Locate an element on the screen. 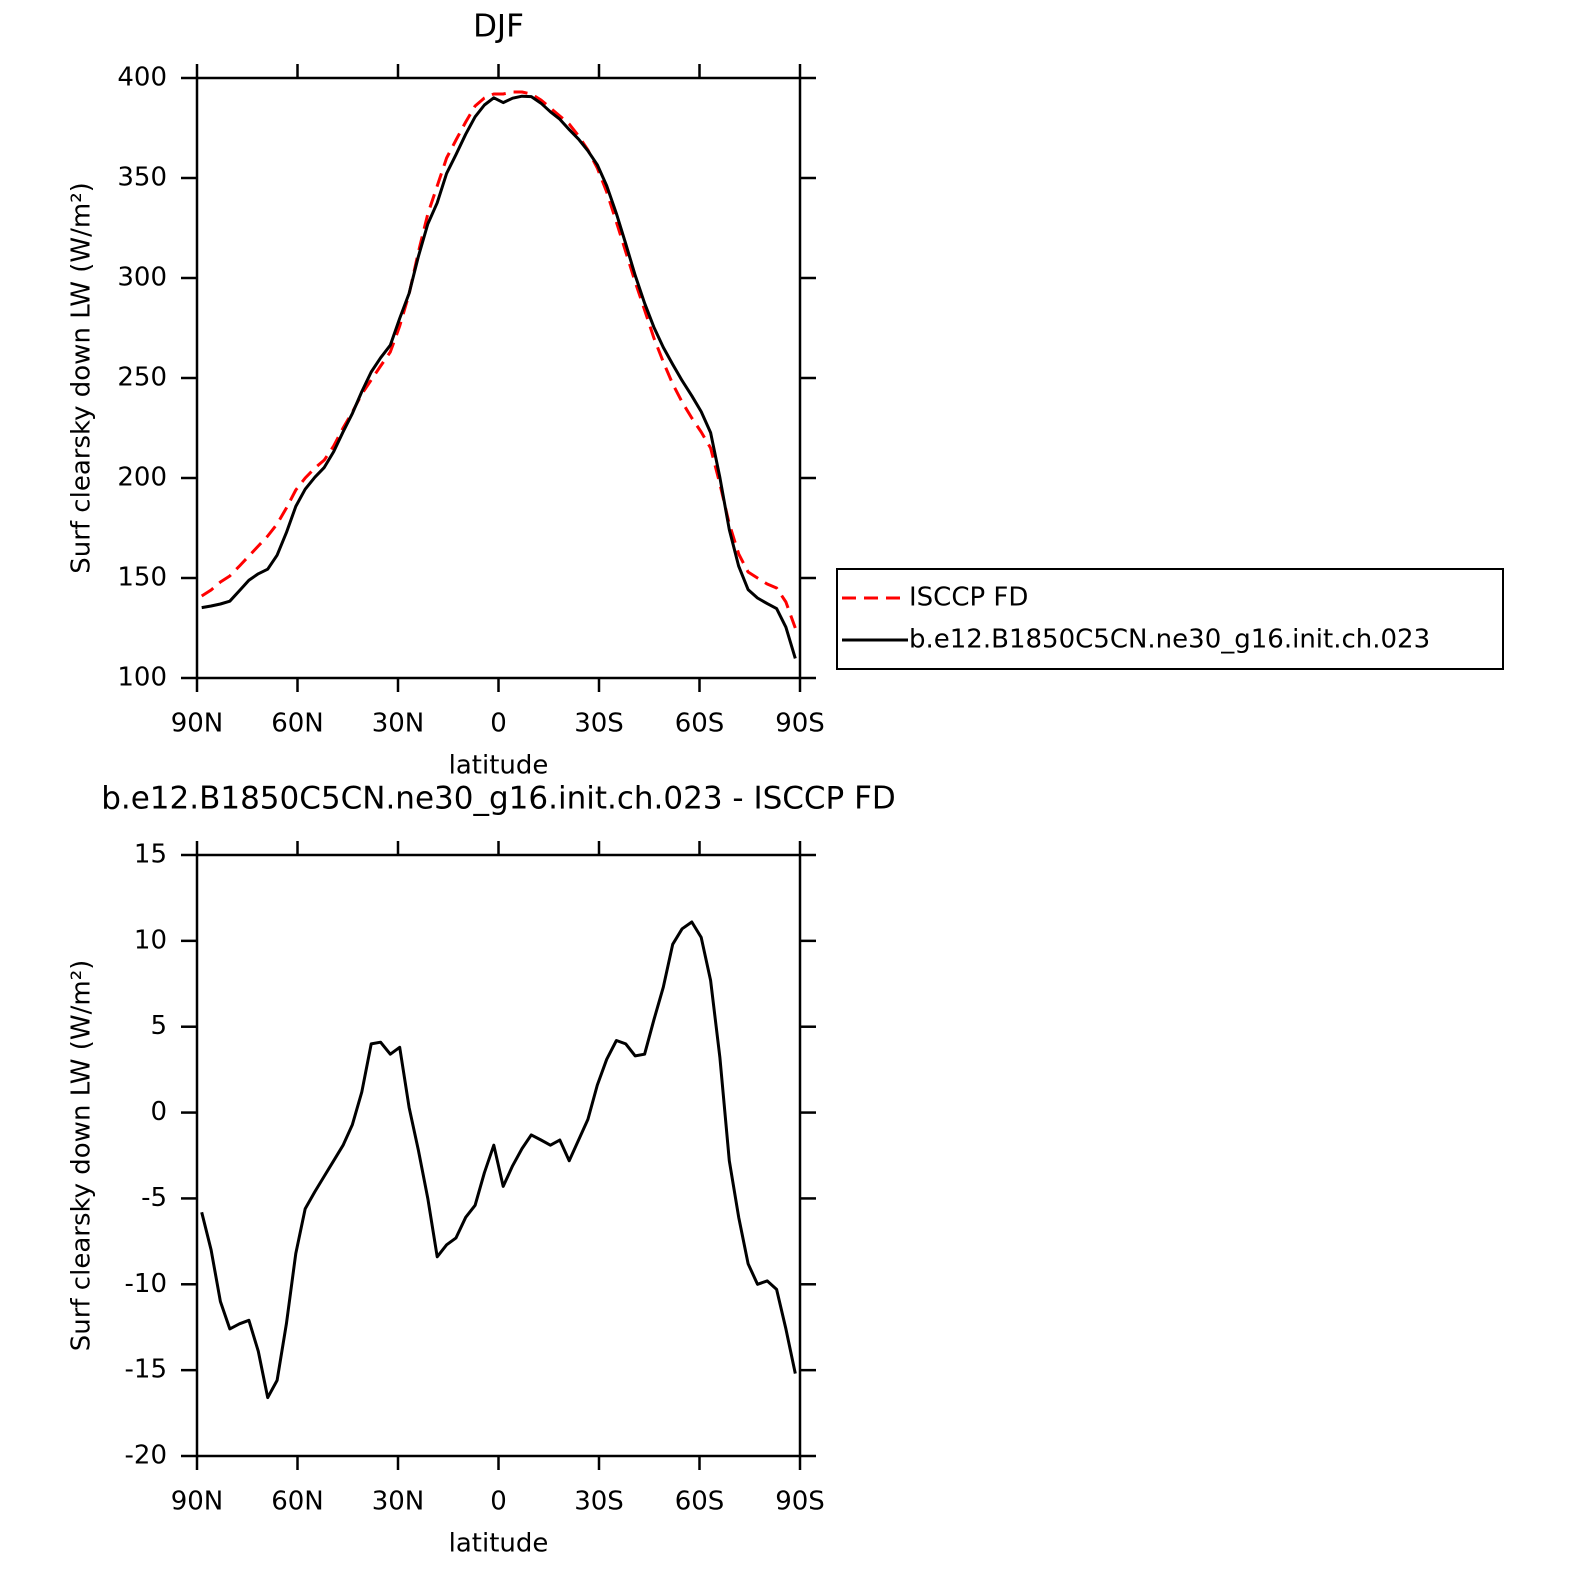 The image size is (1572, 1569). y-tick-label: -5 is located at coordinates (154, 1198).